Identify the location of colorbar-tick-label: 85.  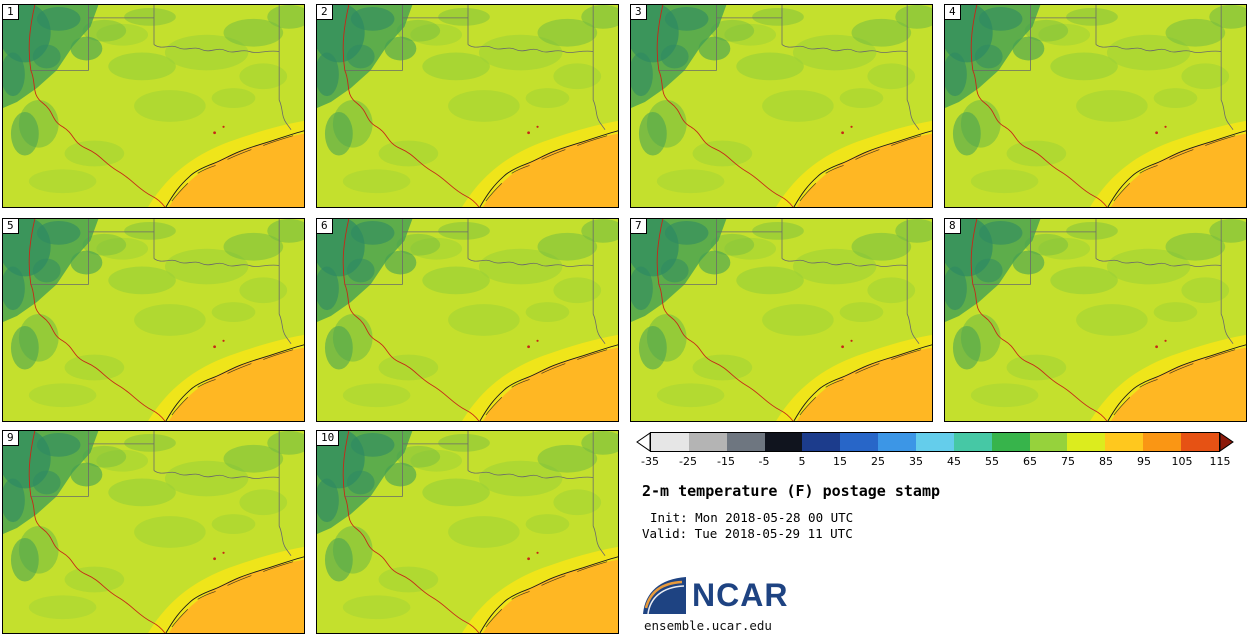
(1106, 461).